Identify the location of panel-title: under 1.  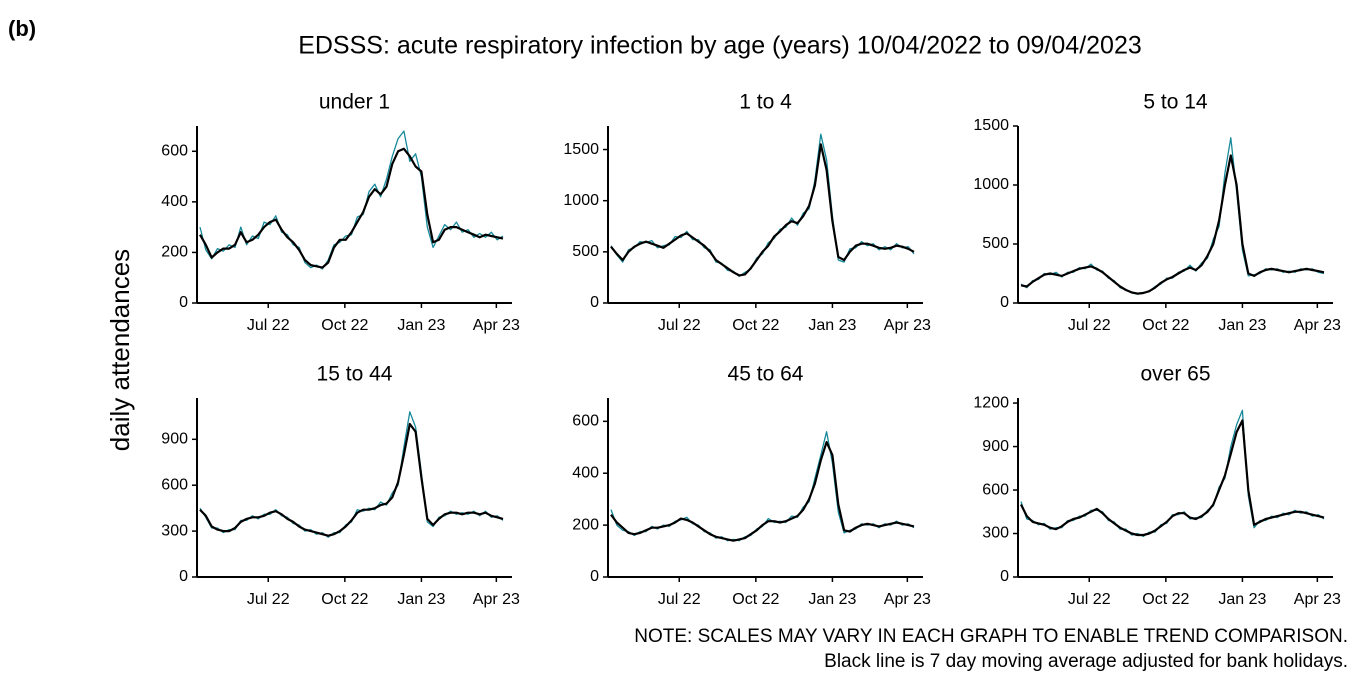
(354, 102).